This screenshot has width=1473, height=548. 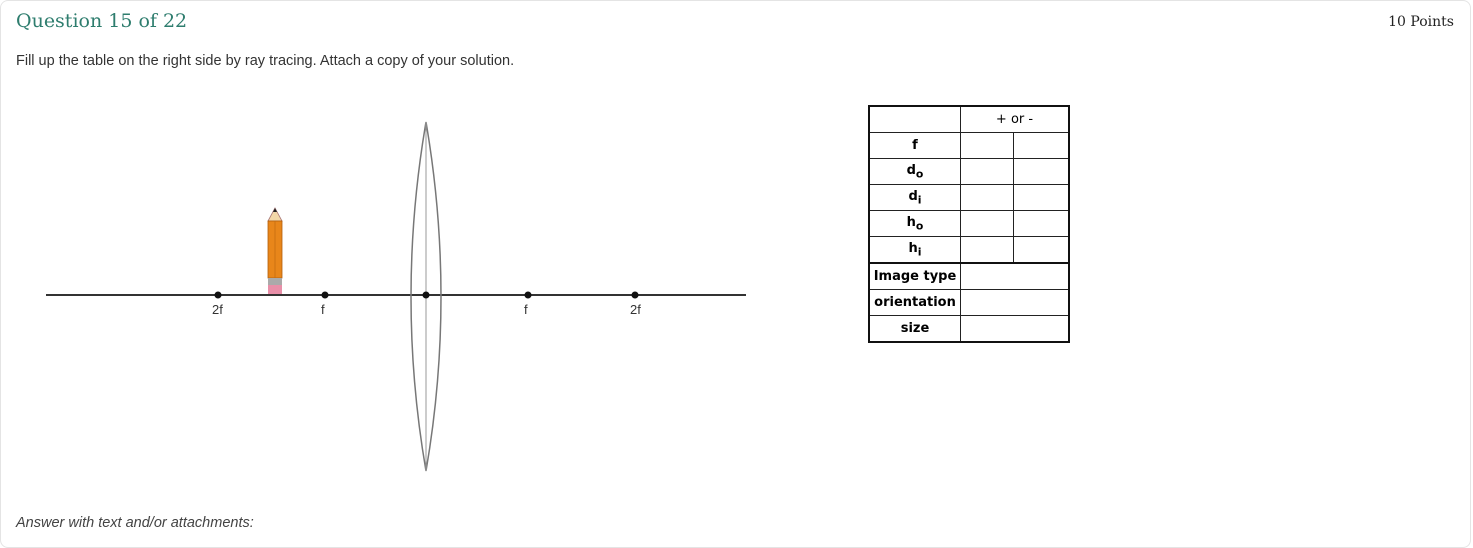 I want to click on label-right-f: f, so click(x=526, y=309).